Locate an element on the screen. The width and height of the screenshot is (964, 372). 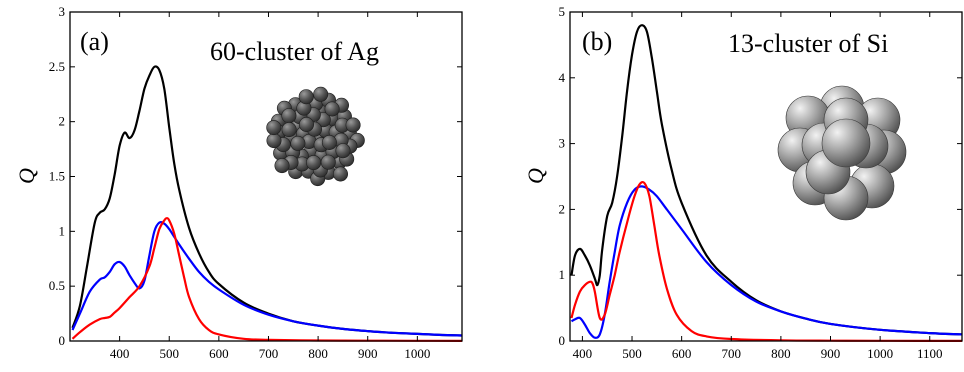
panel-b-y-tick-label: 5 is located at coordinates (562, 11).